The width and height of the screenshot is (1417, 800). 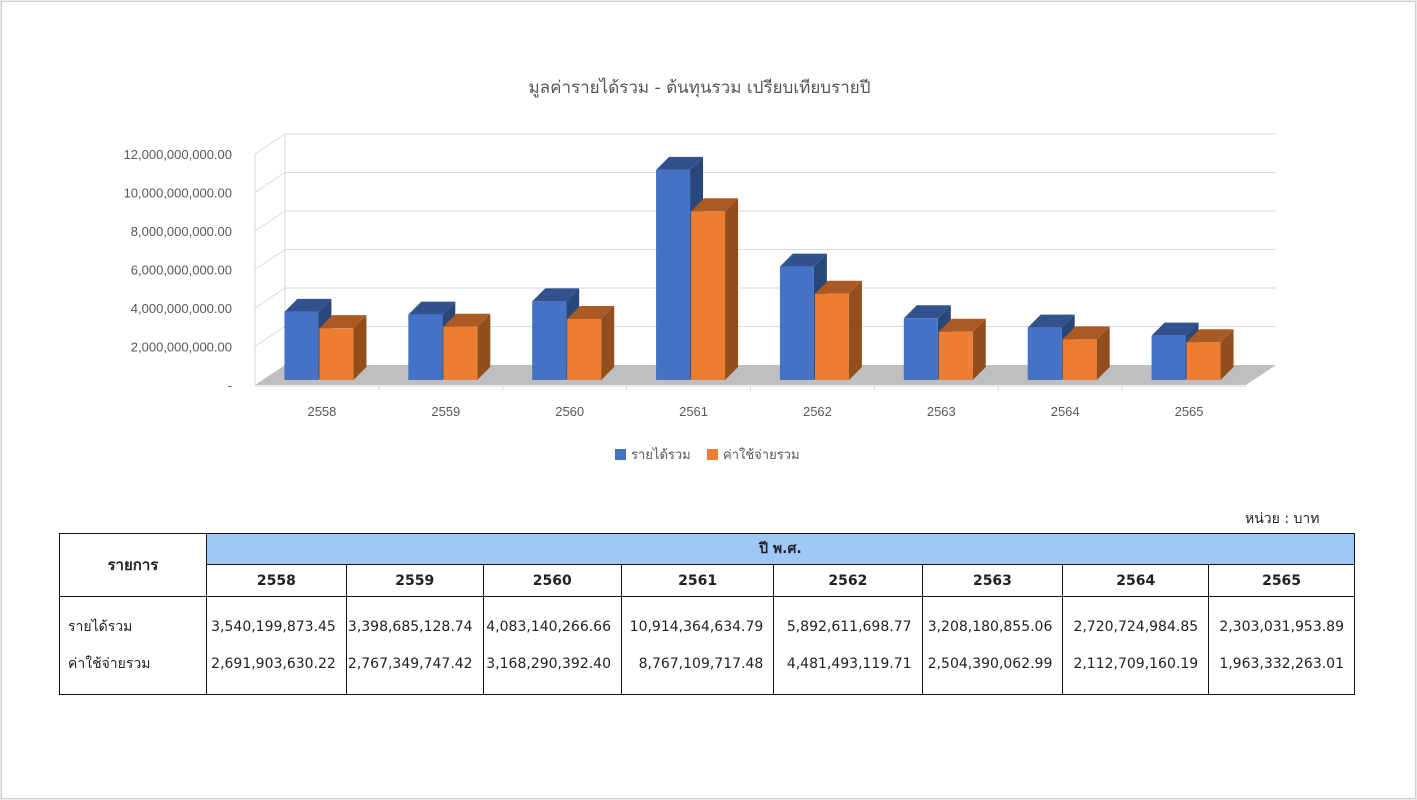 I want to click on year-group-header: ปี พ.ศ., so click(x=780, y=549).